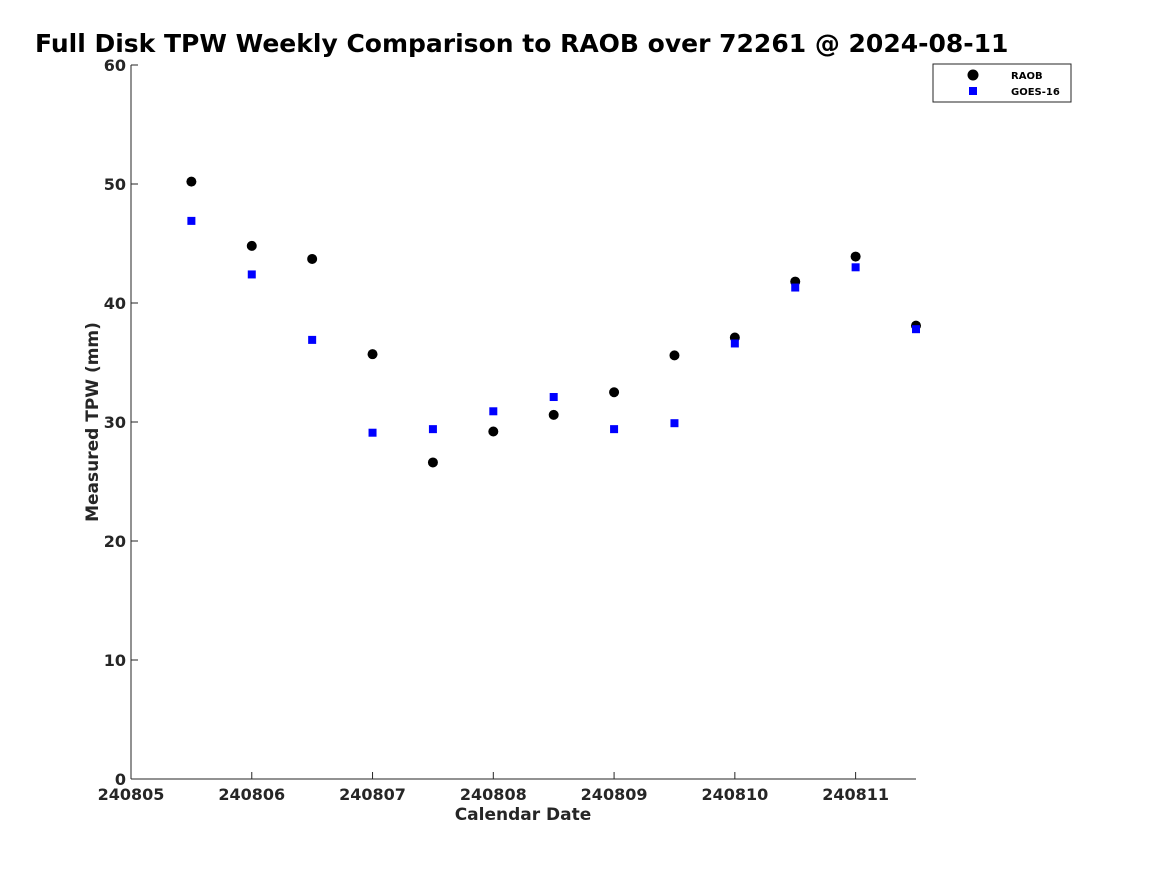 This screenshot has width=1167, height=875. I want to click on y-axis-label: Measured TPW (mm), so click(93, 422).